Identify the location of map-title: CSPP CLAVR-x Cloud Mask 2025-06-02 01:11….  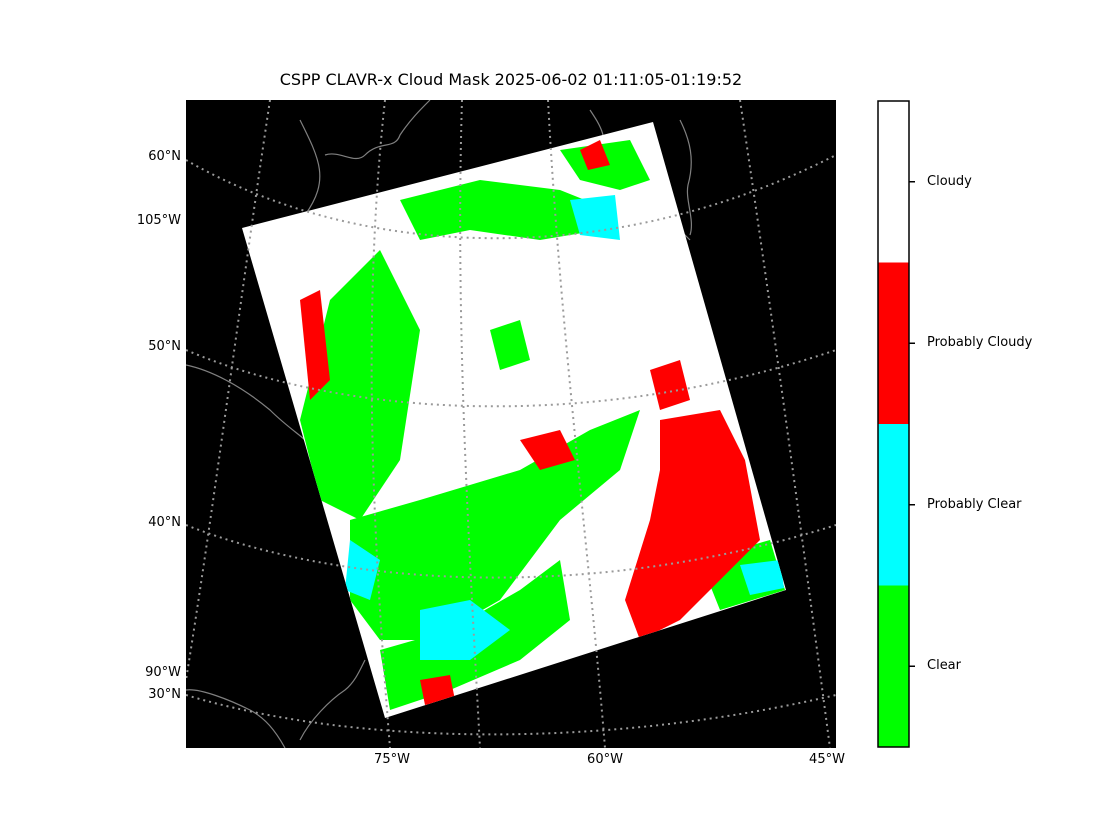
(511, 79).